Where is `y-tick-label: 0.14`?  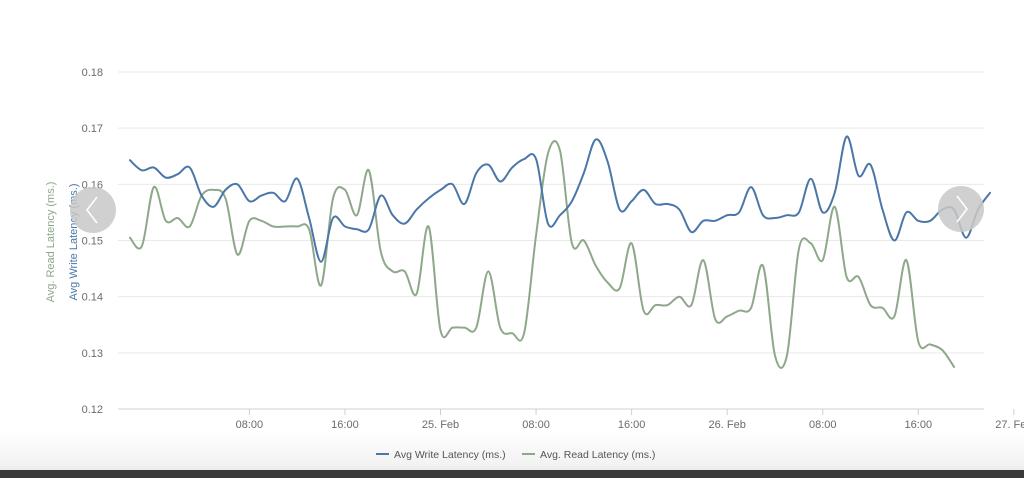 y-tick-label: 0.14 is located at coordinates (92, 298).